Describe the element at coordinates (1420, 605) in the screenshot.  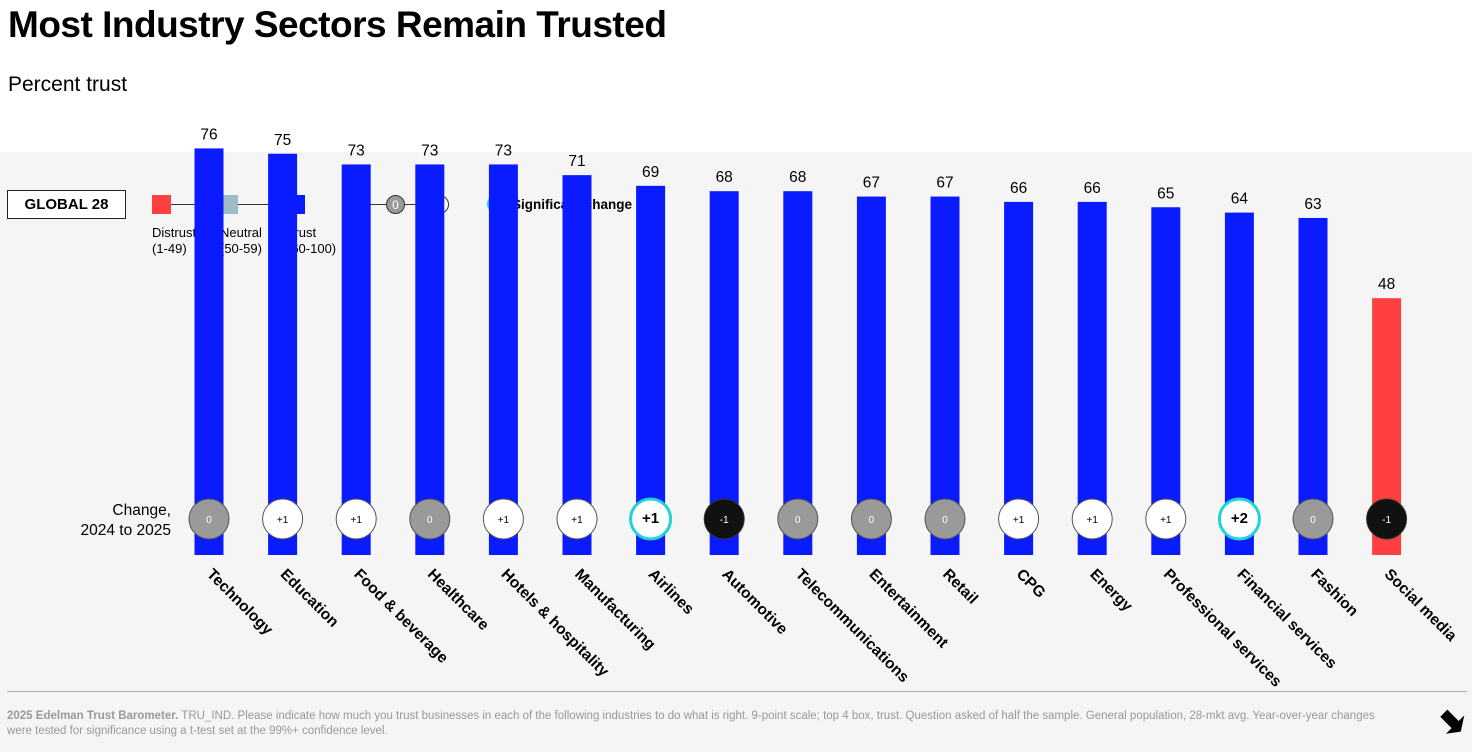
I see `category-label: Social media` at that location.